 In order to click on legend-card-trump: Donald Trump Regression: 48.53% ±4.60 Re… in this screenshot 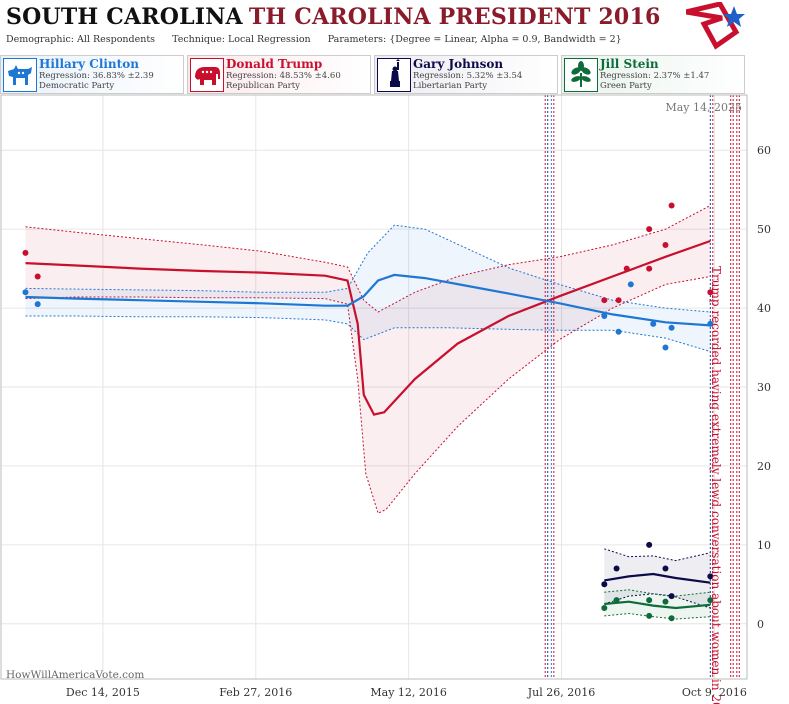, I will do `click(279, 74)`.